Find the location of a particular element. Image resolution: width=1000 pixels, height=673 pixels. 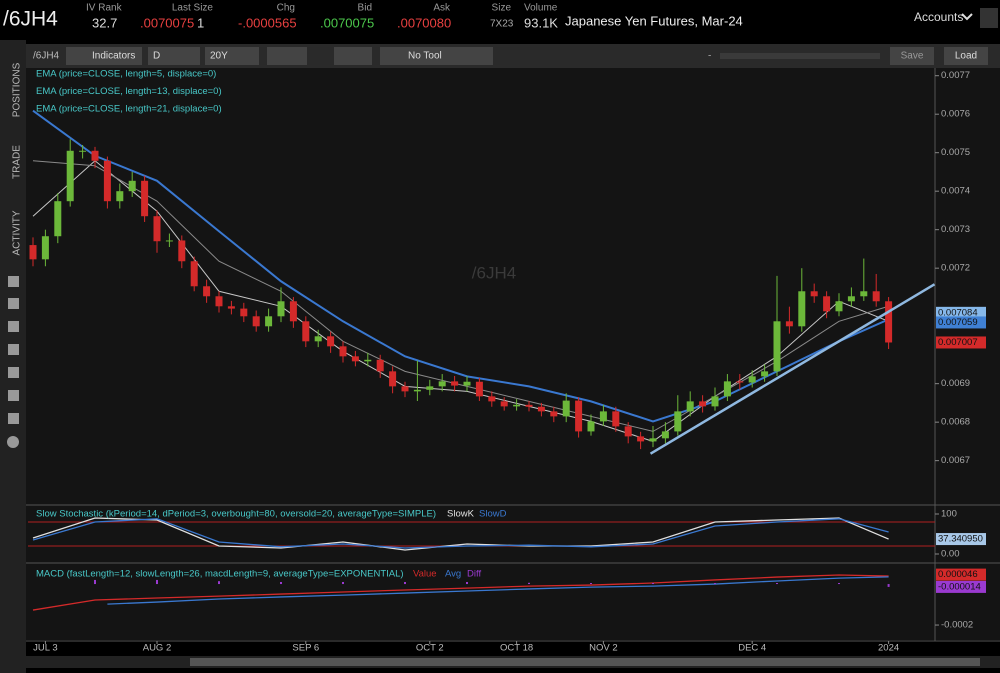

select-label: No Tool is located at coordinates (425, 56).